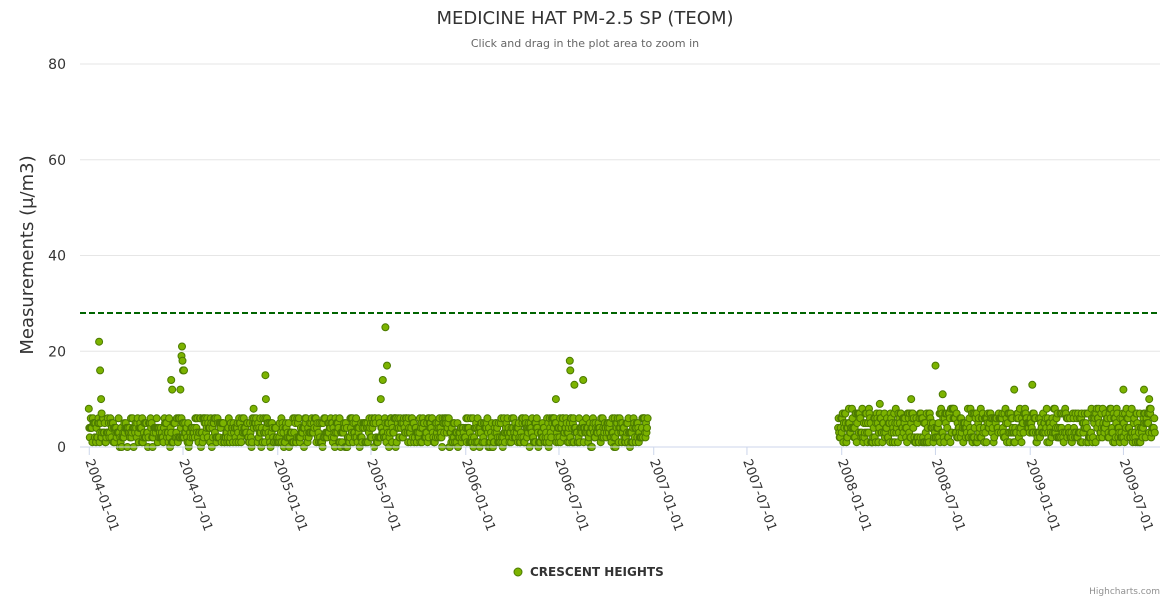 The image size is (1170, 600). What do you see at coordinates (854, 495) in the screenshot?
I see `x-tick-label: 2008-01-01` at bounding box center [854, 495].